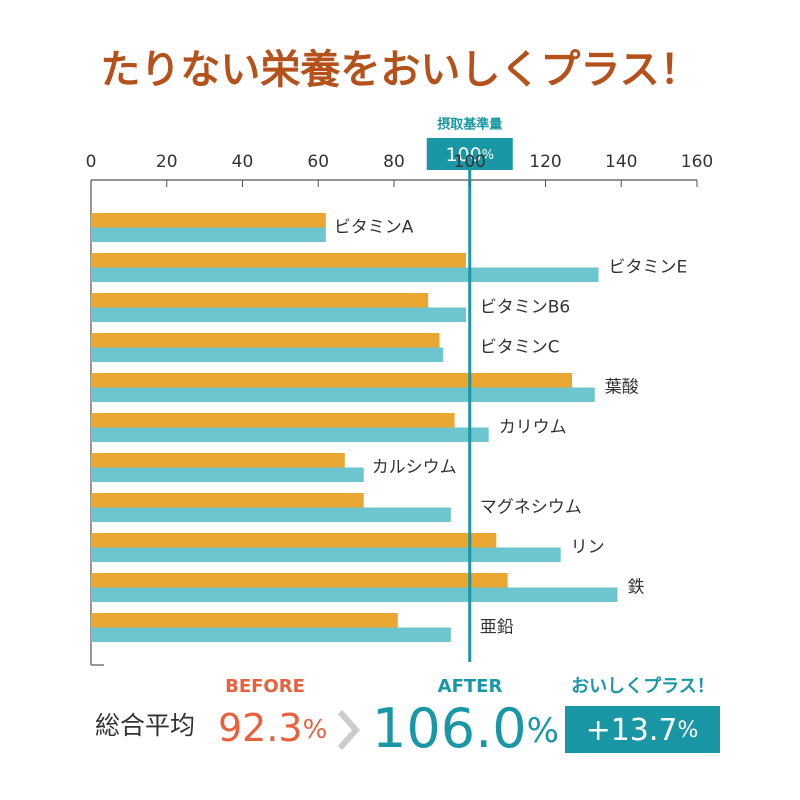 This screenshot has height=800, width=800. I want to click on category-label: ビタミンB6, so click(525, 308).